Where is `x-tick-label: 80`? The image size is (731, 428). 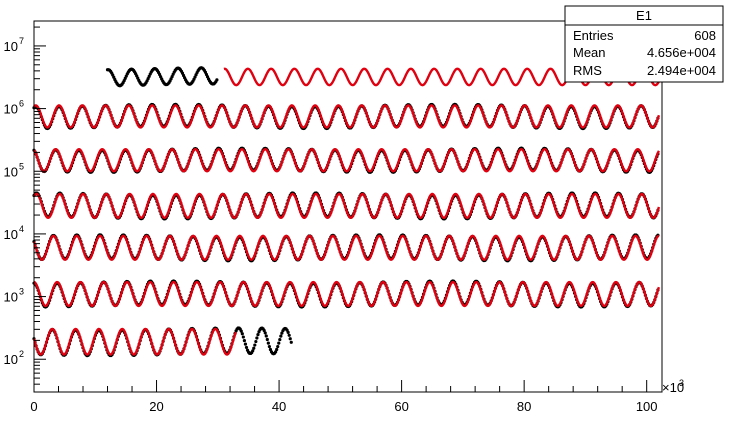 x-tick-label: 80 is located at coordinates (524, 406).